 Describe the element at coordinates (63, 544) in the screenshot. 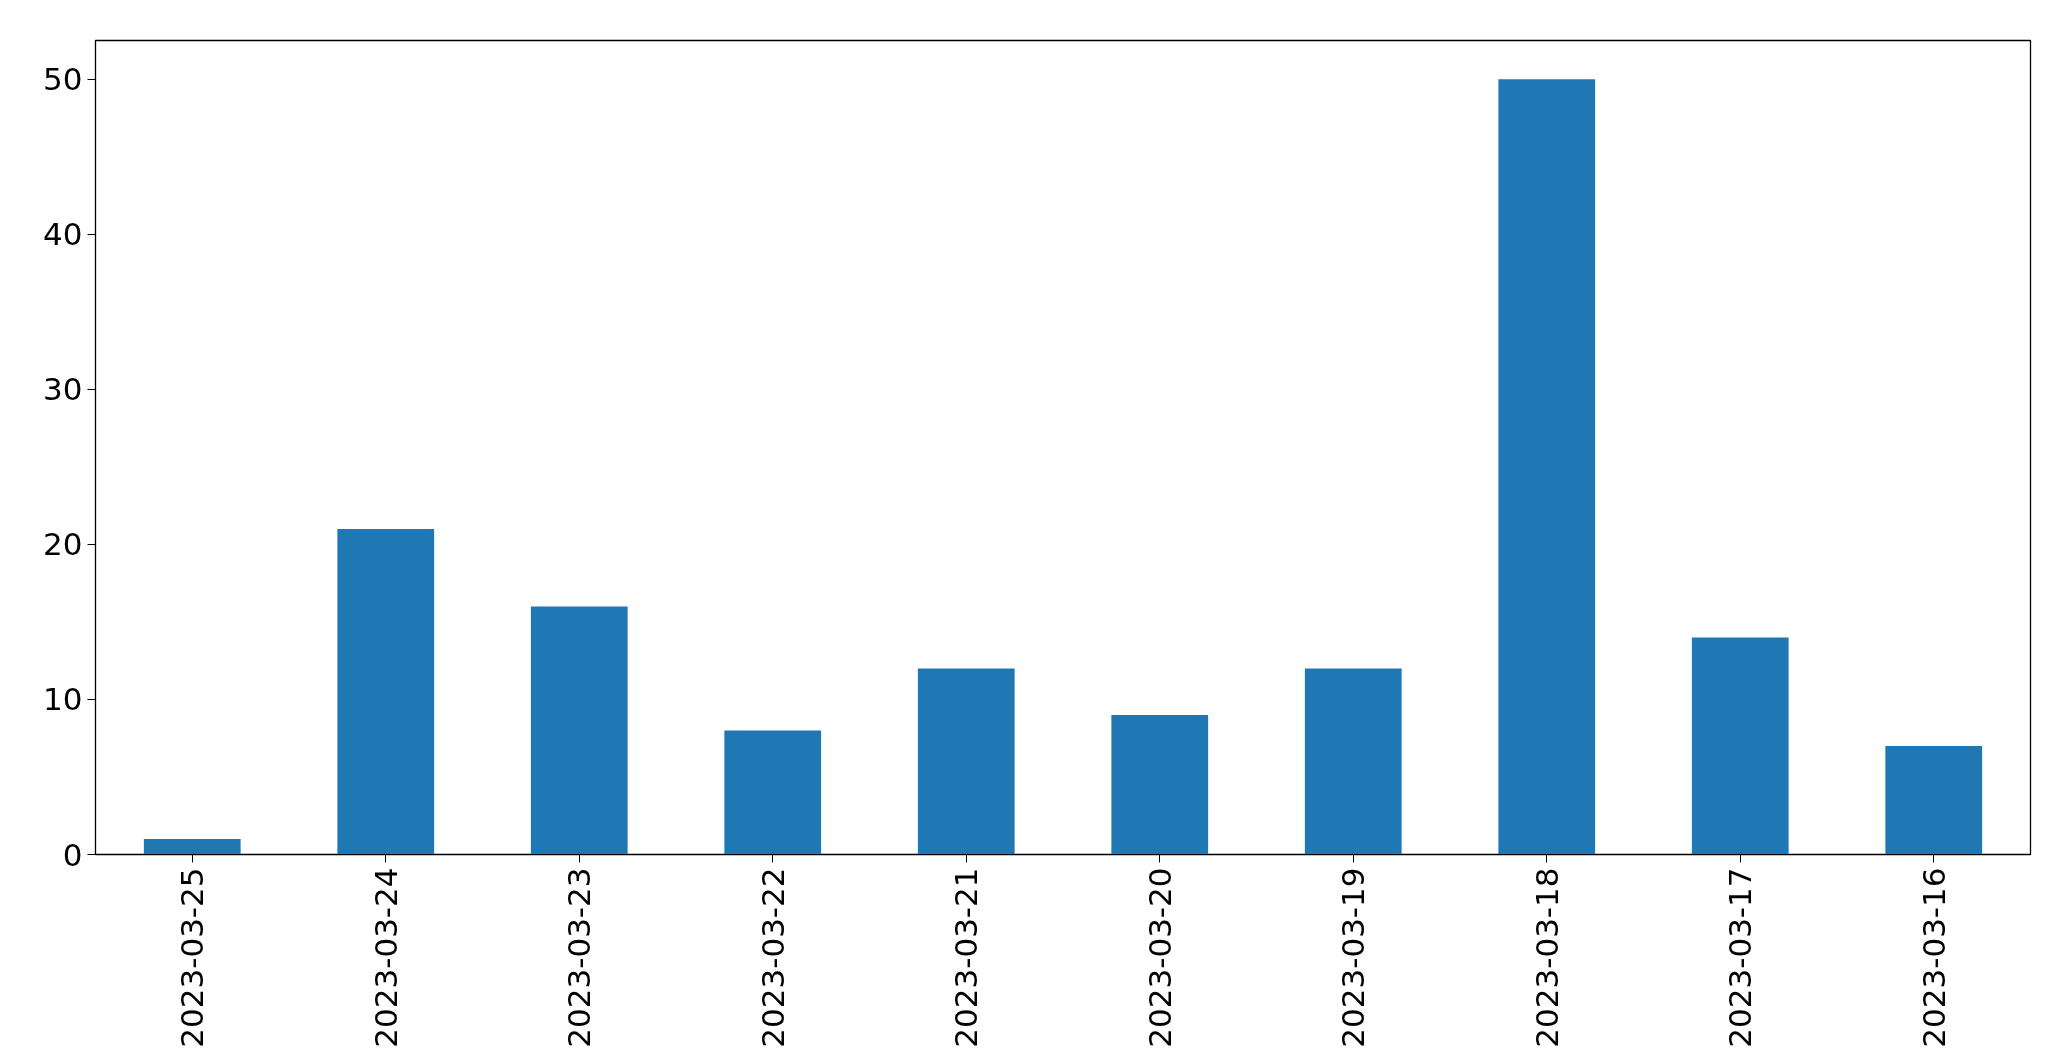

I see `y-tick-label: 20` at that location.